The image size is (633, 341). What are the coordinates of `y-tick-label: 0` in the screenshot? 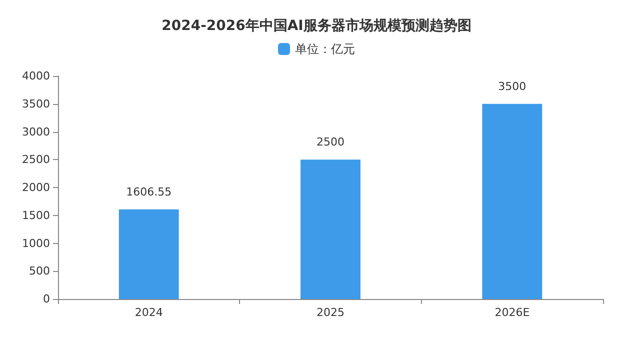 It's located at (46, 299).